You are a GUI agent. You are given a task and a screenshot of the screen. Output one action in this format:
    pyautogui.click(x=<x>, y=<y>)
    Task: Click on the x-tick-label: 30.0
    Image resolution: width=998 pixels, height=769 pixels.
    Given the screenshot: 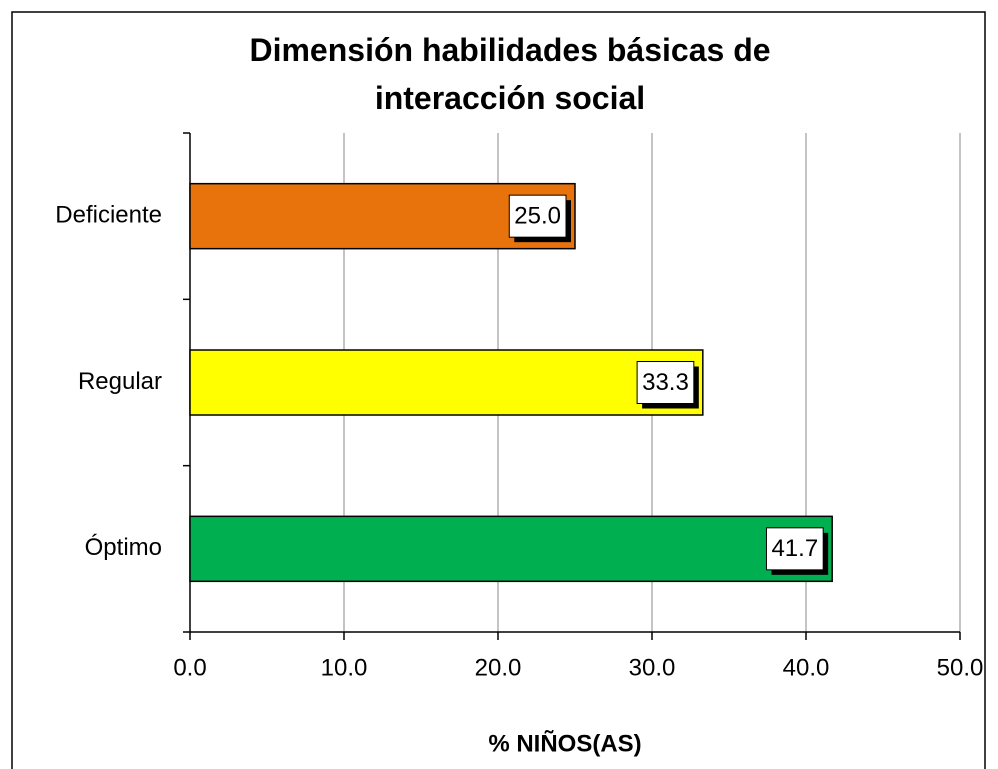 What is the action you would take?
    pyautogui.click(x=652, y=667)
    